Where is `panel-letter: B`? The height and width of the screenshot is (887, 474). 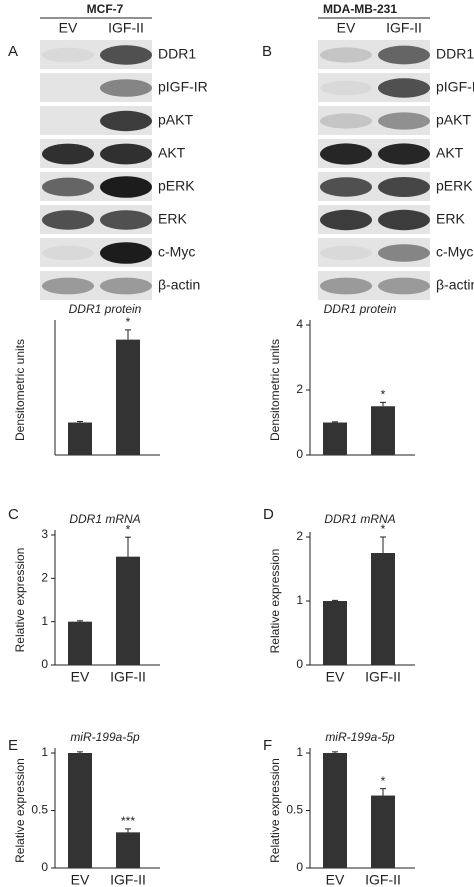
panel-letter: B is located at coordinates (267, 51).